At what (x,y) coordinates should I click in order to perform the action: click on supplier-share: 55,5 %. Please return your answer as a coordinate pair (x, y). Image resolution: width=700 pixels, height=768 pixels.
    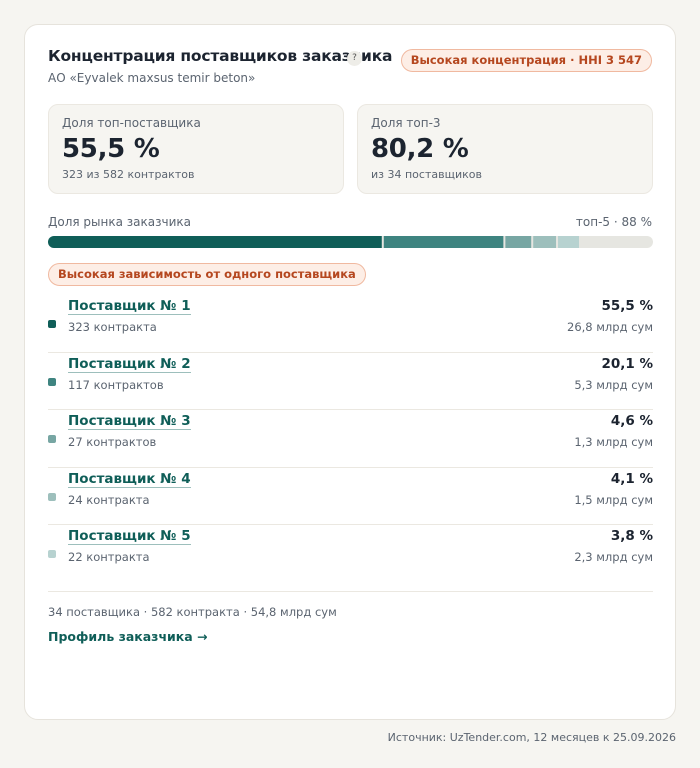
    Looking at the image, I should click on (627, 306).